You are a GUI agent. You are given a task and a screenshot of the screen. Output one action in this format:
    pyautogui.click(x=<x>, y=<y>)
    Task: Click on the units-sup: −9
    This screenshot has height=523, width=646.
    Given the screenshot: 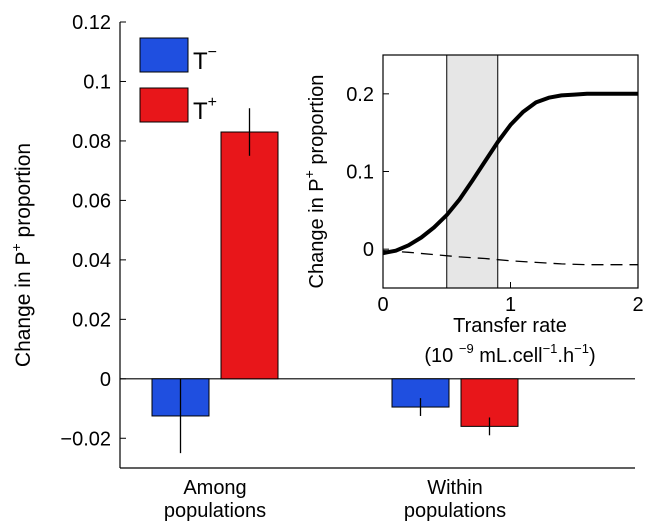 What is the action you would take?
    pyautogui.click(x=466, y=348)
    